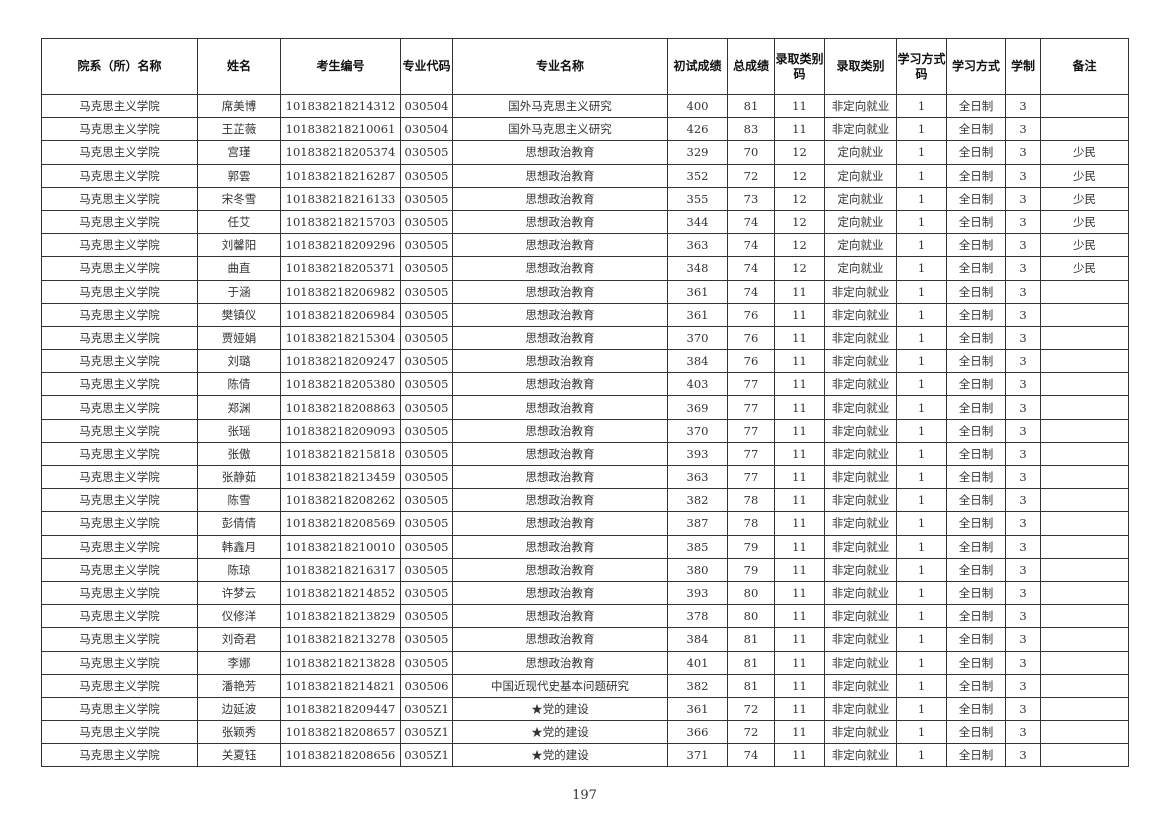 This screenshot has width=1169, height=827. Describe the element at coordinates (697, 616) in the screenshot. I see `cell-prelim-score: 378` at that location.